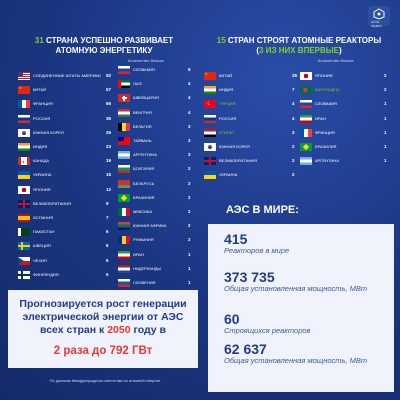 This screenshot has height=400, width=400. What do you see at coordinates (124, 283) in the screenshot?
I see `si-flag-icon` at bounding box center [124, 283].